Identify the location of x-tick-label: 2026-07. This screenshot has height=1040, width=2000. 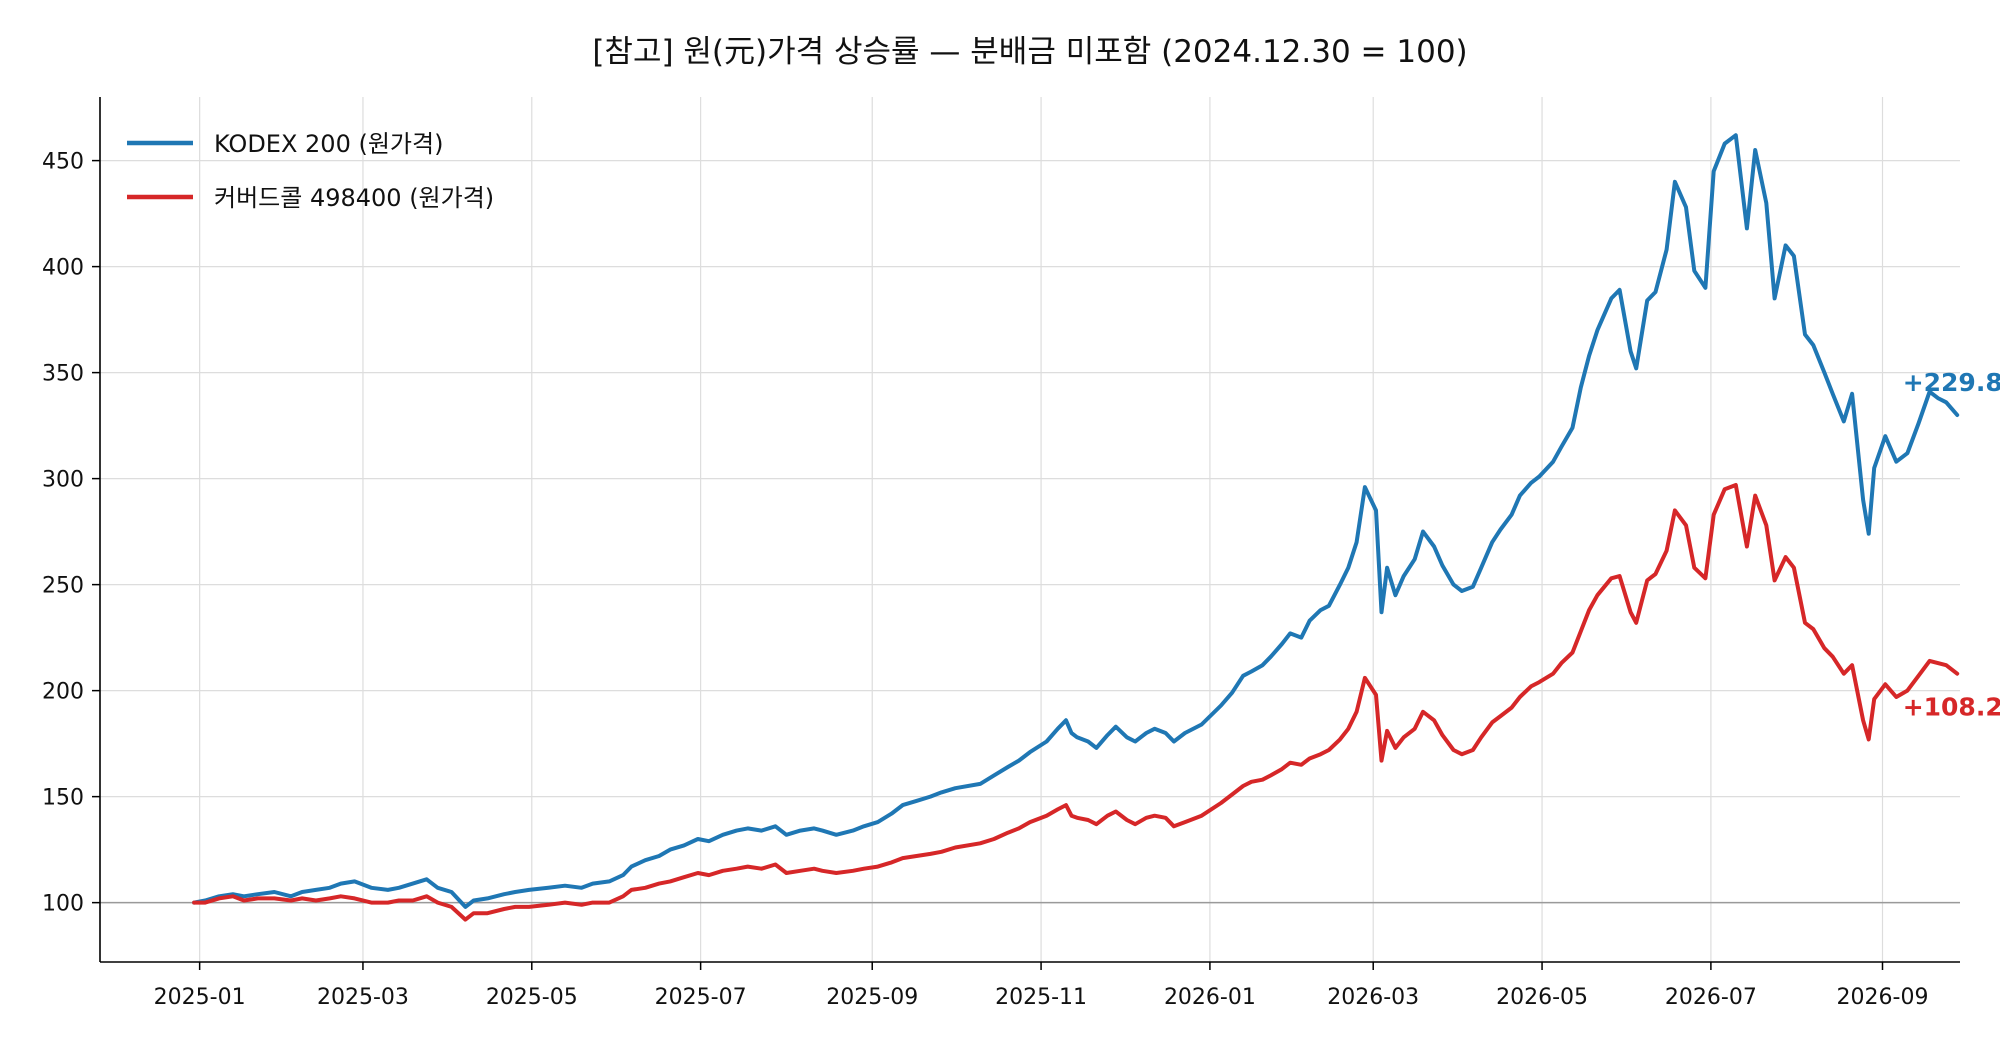
(1711, 997).